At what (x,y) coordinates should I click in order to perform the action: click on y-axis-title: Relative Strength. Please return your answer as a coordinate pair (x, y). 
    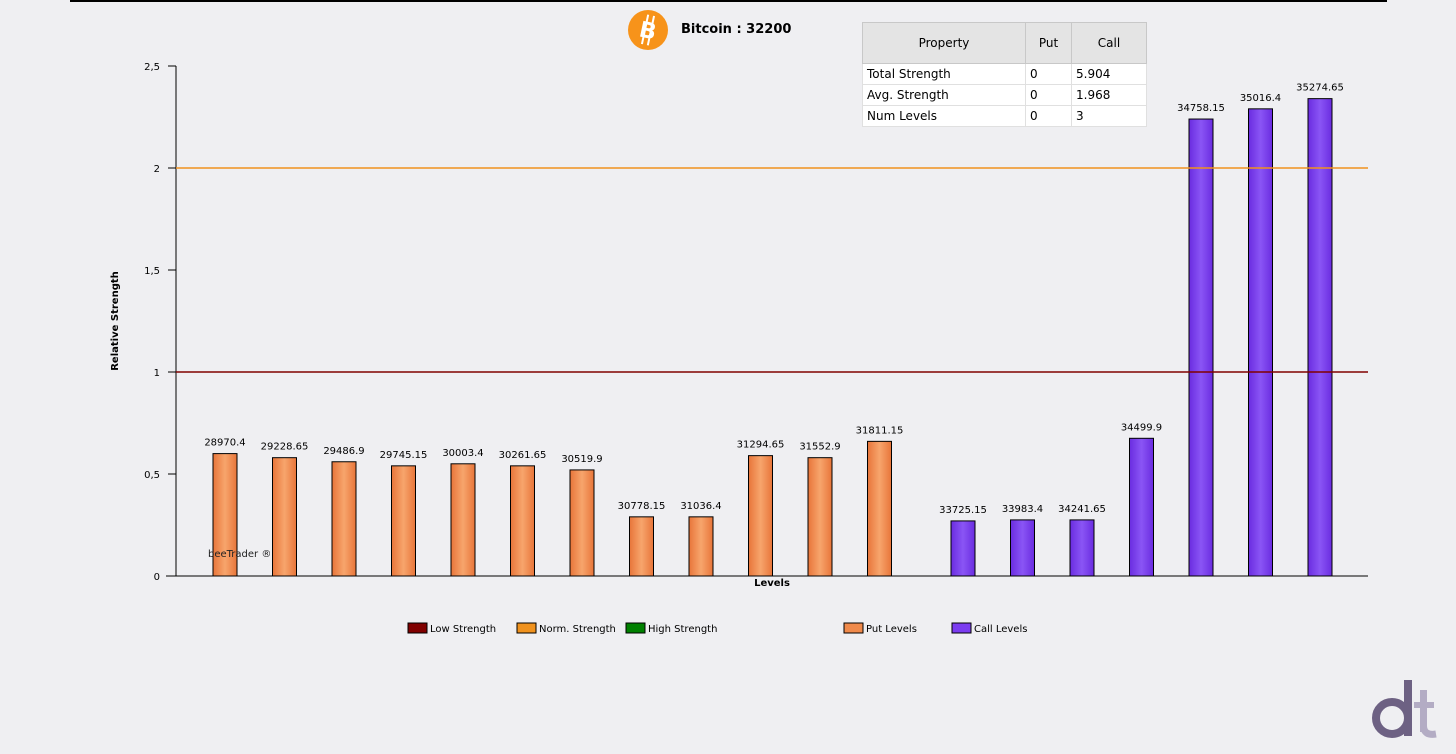
    Looking at the image, I should click on (115, 321).